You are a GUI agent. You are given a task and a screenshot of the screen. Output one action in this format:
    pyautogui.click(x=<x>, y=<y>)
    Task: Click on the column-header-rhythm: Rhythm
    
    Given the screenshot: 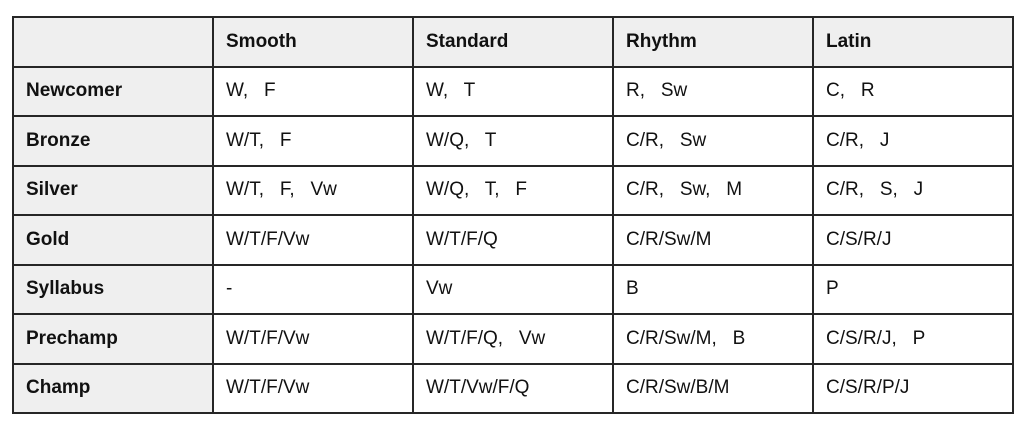 What is the action you would take?
    pyautogui.click(x=713, y=42)
    